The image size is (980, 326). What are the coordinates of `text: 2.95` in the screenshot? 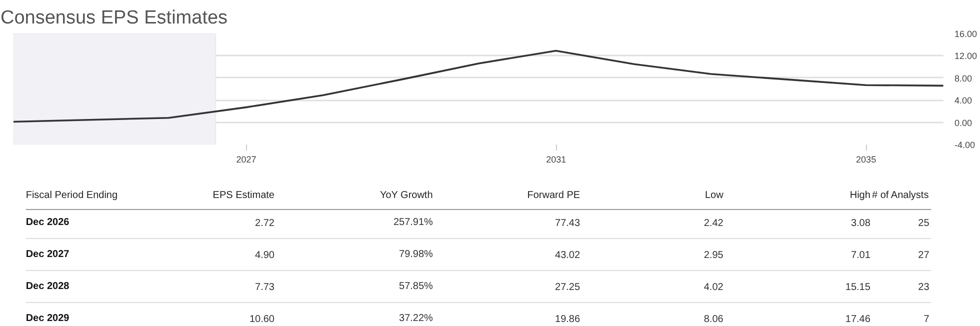 It's located at (714, 255).